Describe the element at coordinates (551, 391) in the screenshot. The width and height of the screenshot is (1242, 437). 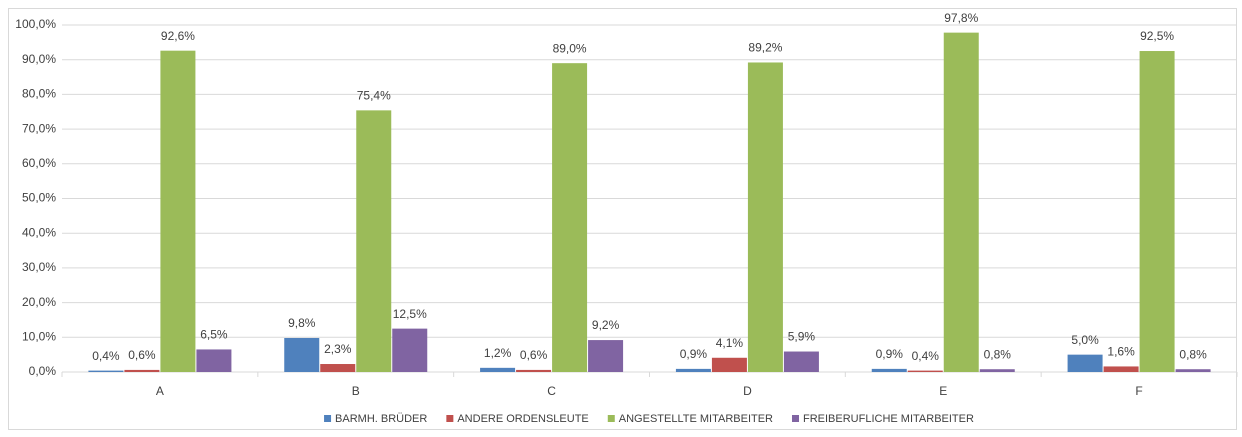
I see `x-tick-label: C` at that location.